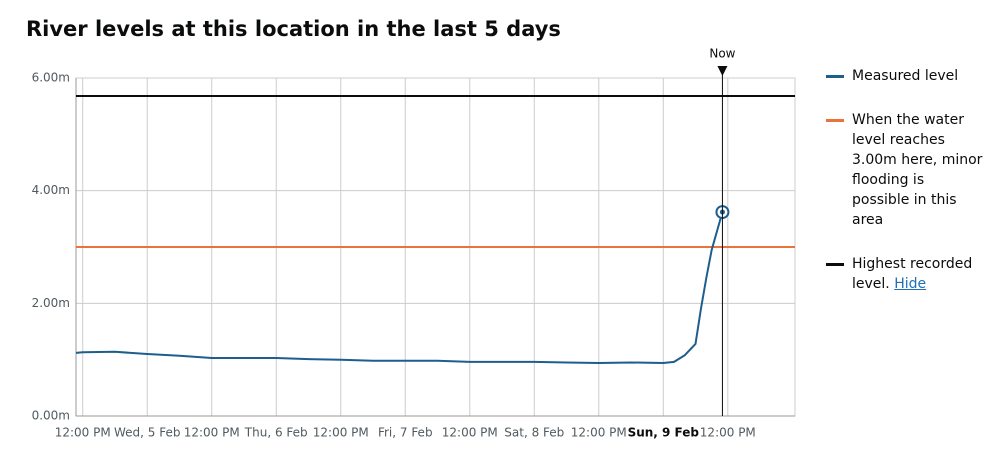  Describe the element at coordinates (910, 284) in the screenshot. I see `hide-link: Hide` at that location.